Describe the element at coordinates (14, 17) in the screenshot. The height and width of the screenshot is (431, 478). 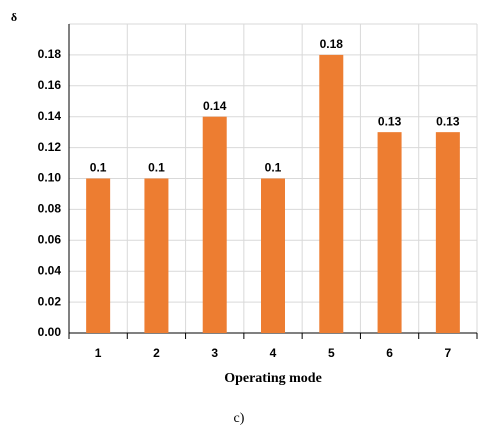
I see `y-axis-label: δ` at that location.